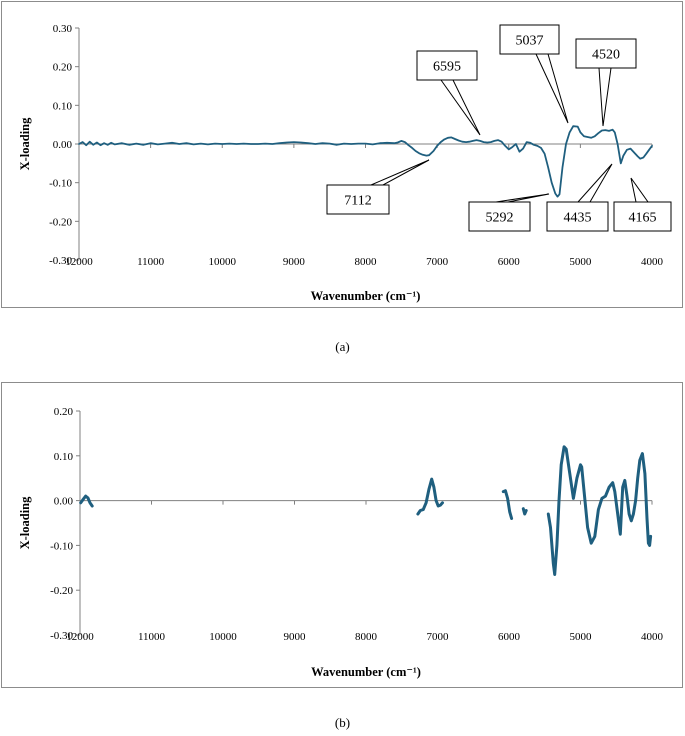 This screenshot has width=685, height=736. I want to click on callout-label: 5292, so click(500, 218).